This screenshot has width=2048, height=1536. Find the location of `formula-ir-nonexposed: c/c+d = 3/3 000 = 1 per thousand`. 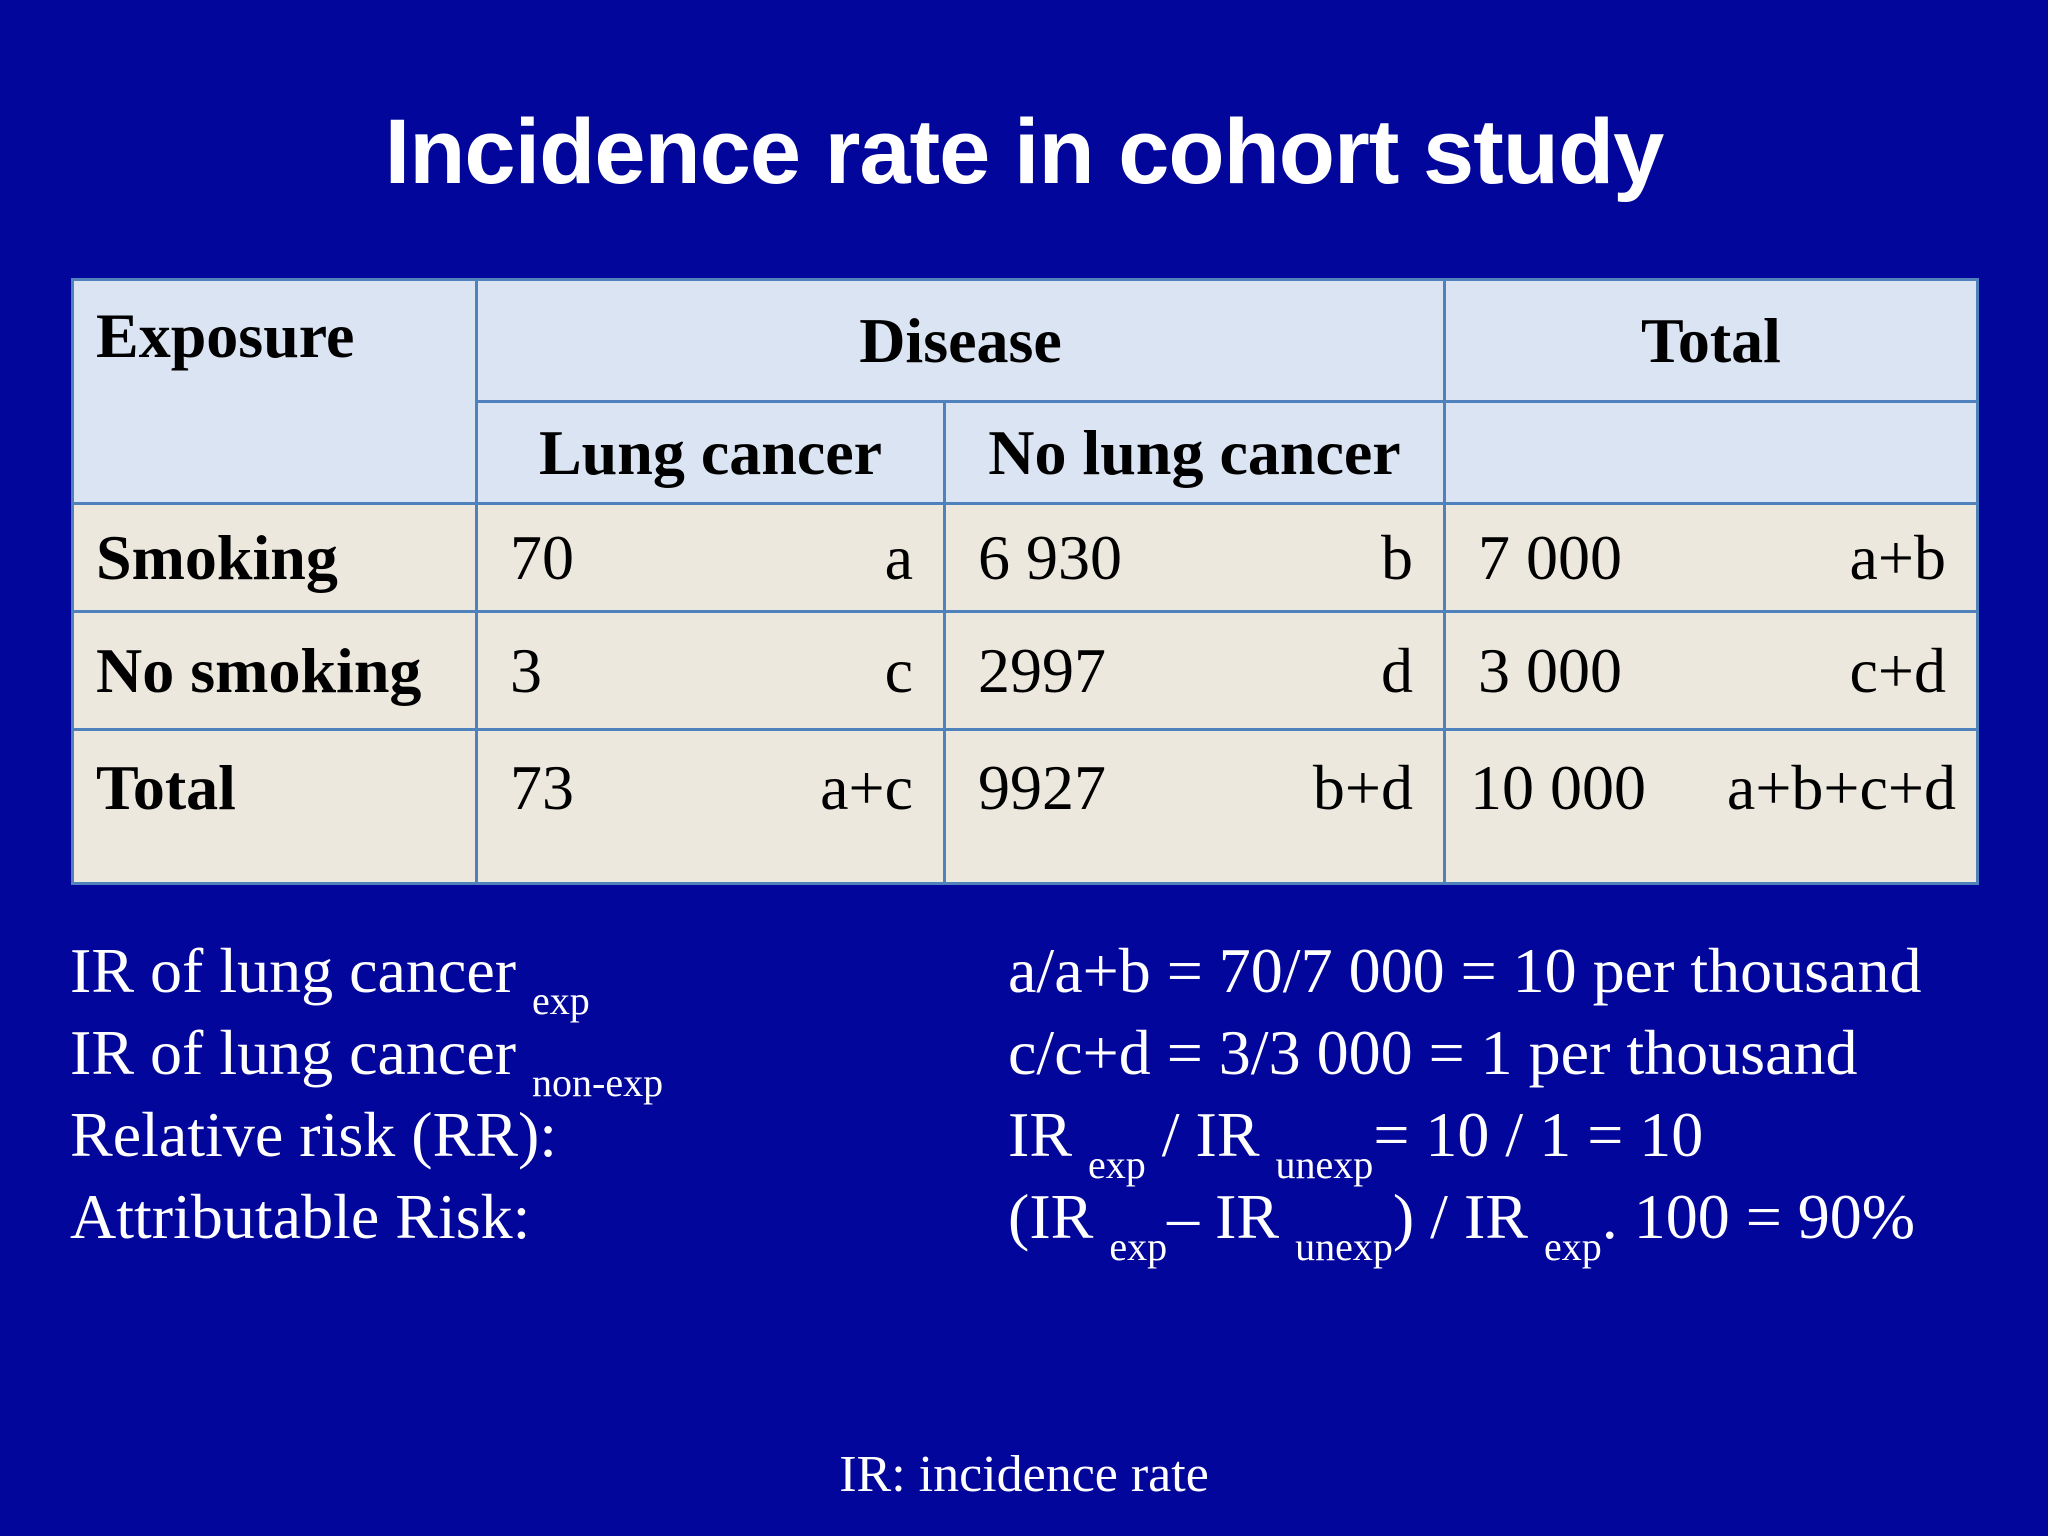

formula-ir-nonexposed: c/c+d = 3/3 000 = 1 per thousand is located at coordinates (1433, 1052).